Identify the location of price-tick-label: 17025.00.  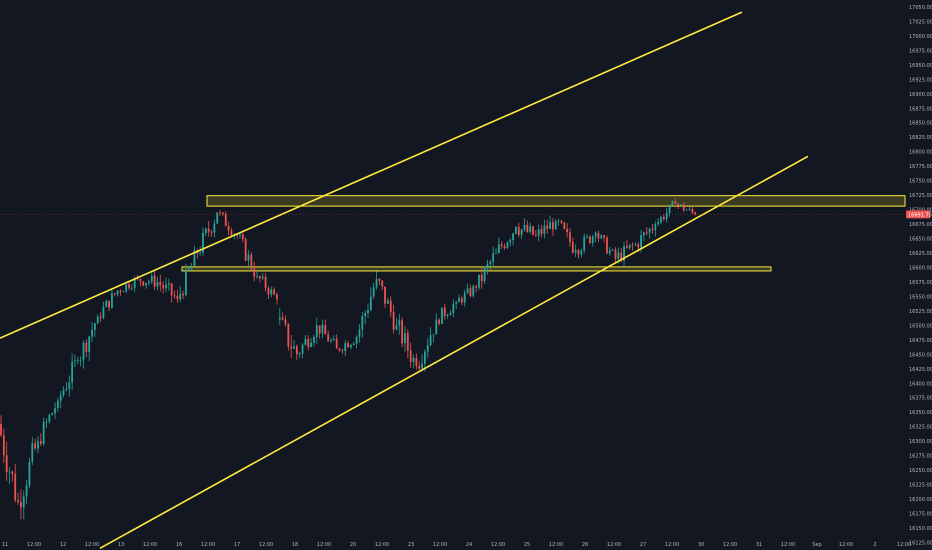
(920, 22).